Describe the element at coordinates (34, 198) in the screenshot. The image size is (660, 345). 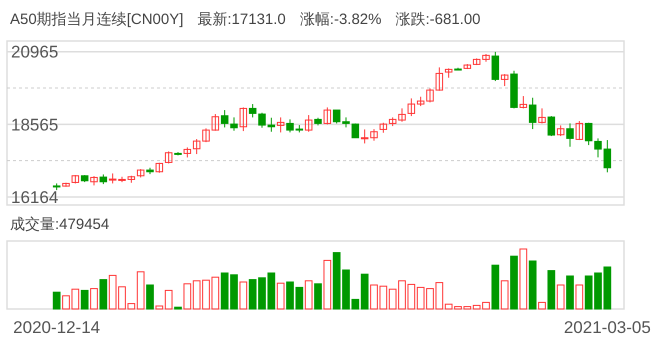
I see `y-tick-label: 16164` at that location.